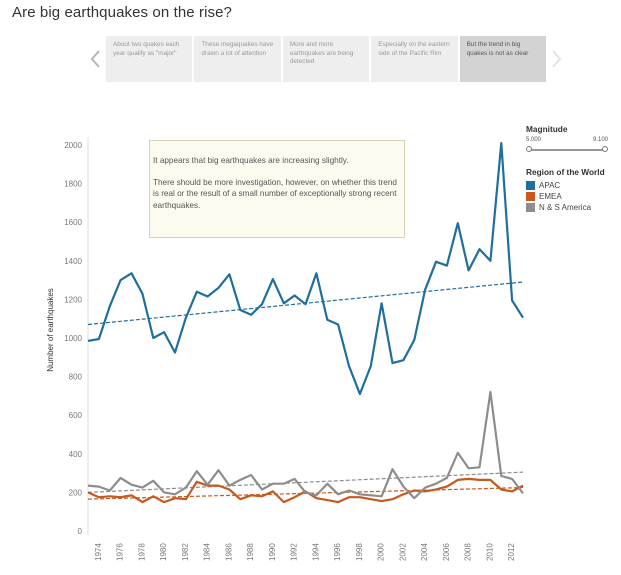 Image resolution: width=621 pixels, height=575 pixels. Describe the element at coordinates (424, 552) in the screenshot. I see `x-tick-label: 2004` at that location.